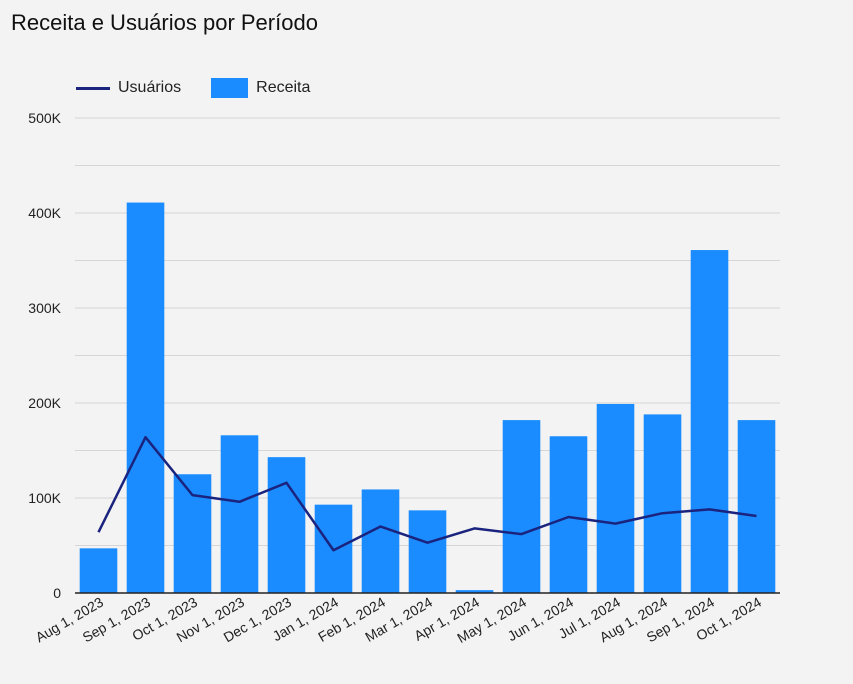 This screenshot has height=684, width=853. What do you see at coordinates (283, 87) in the screenshot?
I see `legend-label-receita: Receita` at bounding box center [283, 87].